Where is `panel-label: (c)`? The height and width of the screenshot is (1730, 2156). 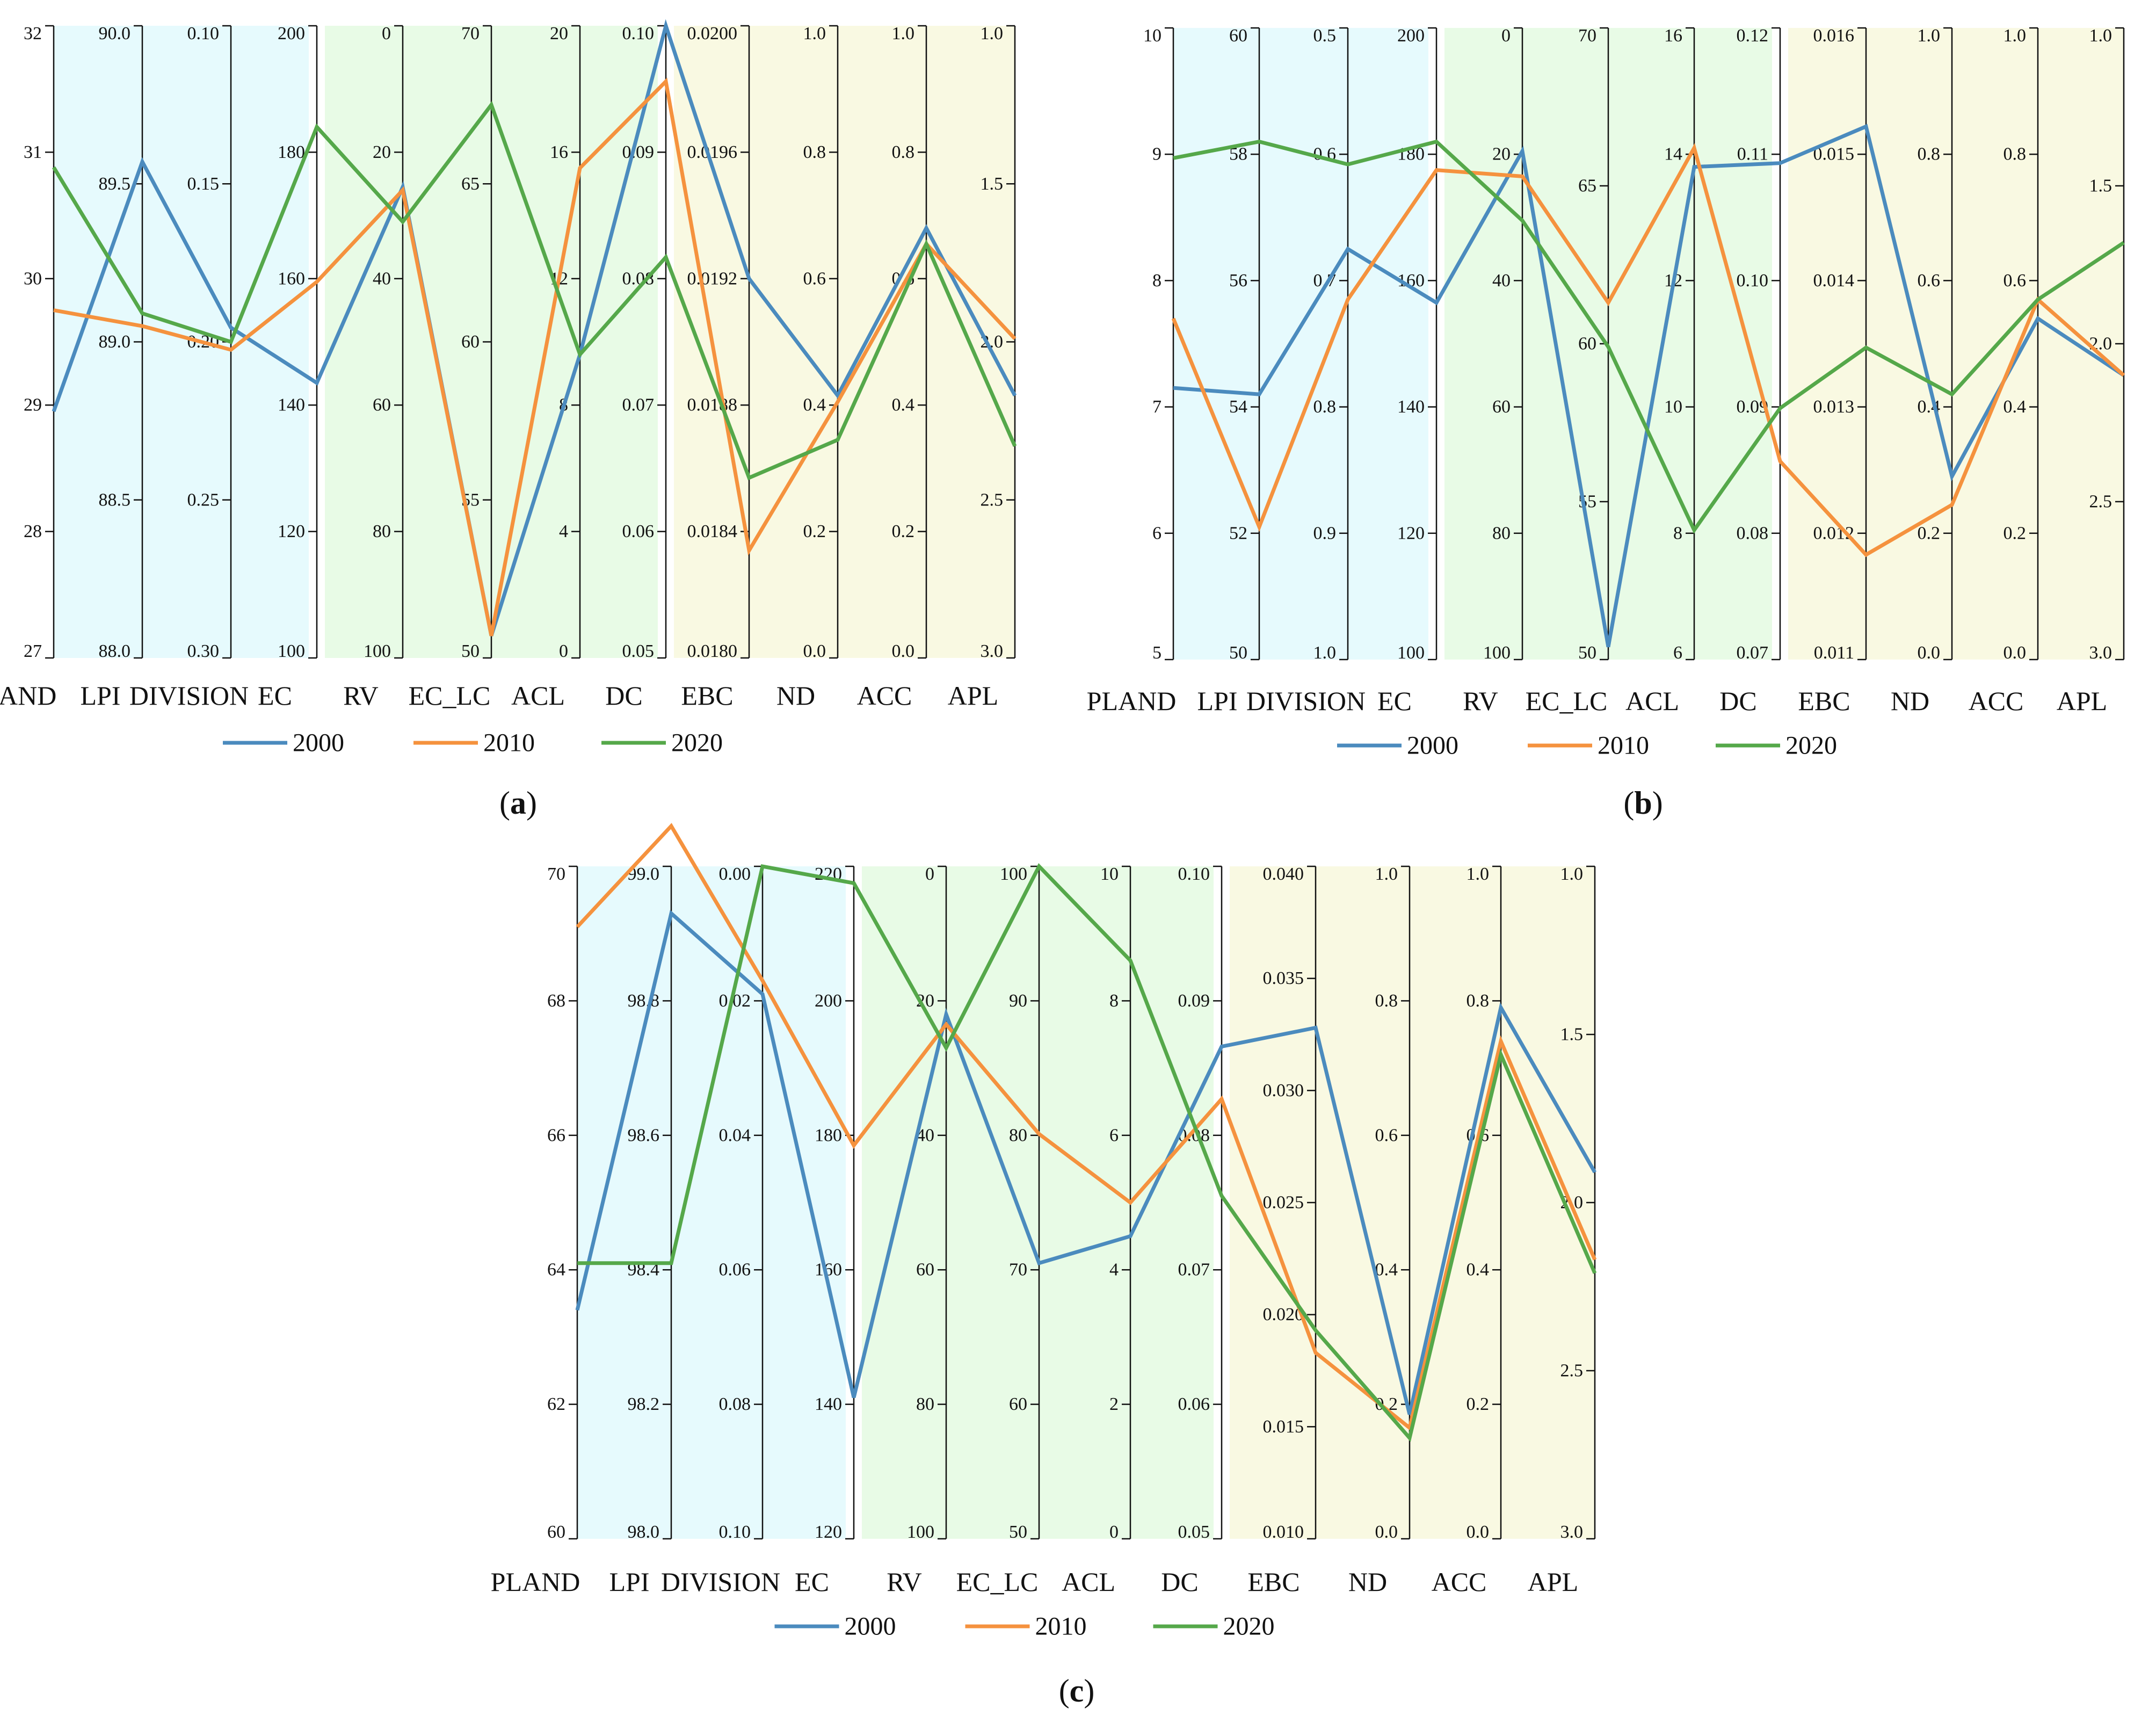 panel-label: (c) is located at coordinates (1077, 1691).